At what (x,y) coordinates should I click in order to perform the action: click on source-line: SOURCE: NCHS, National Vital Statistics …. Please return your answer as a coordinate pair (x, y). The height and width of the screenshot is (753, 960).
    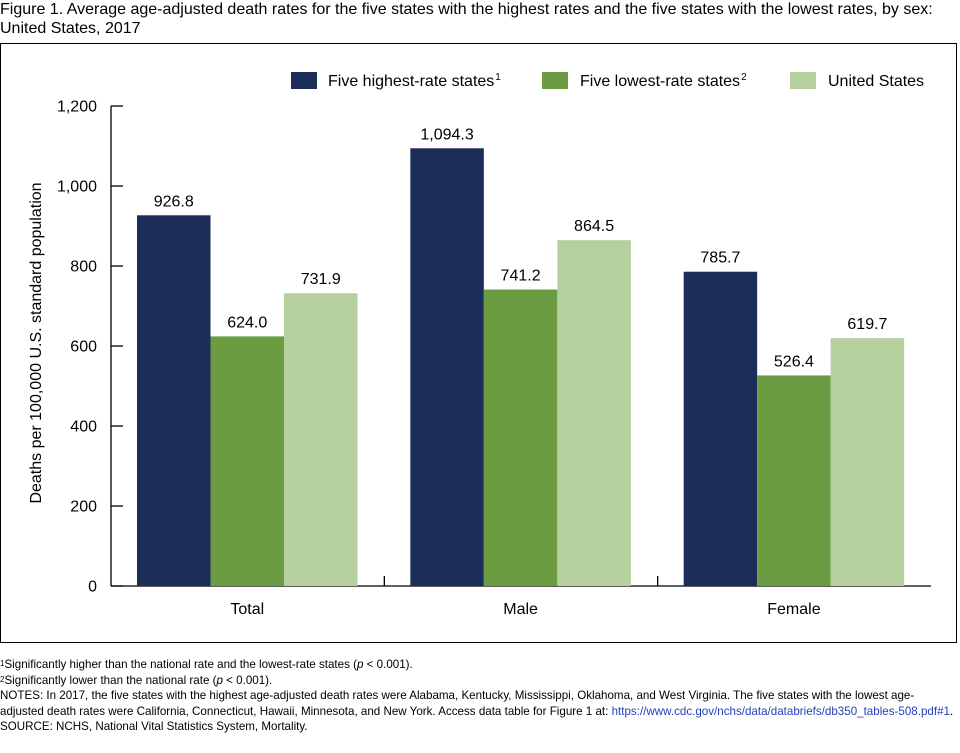
    Looking at the image, I should click on (154, 727).